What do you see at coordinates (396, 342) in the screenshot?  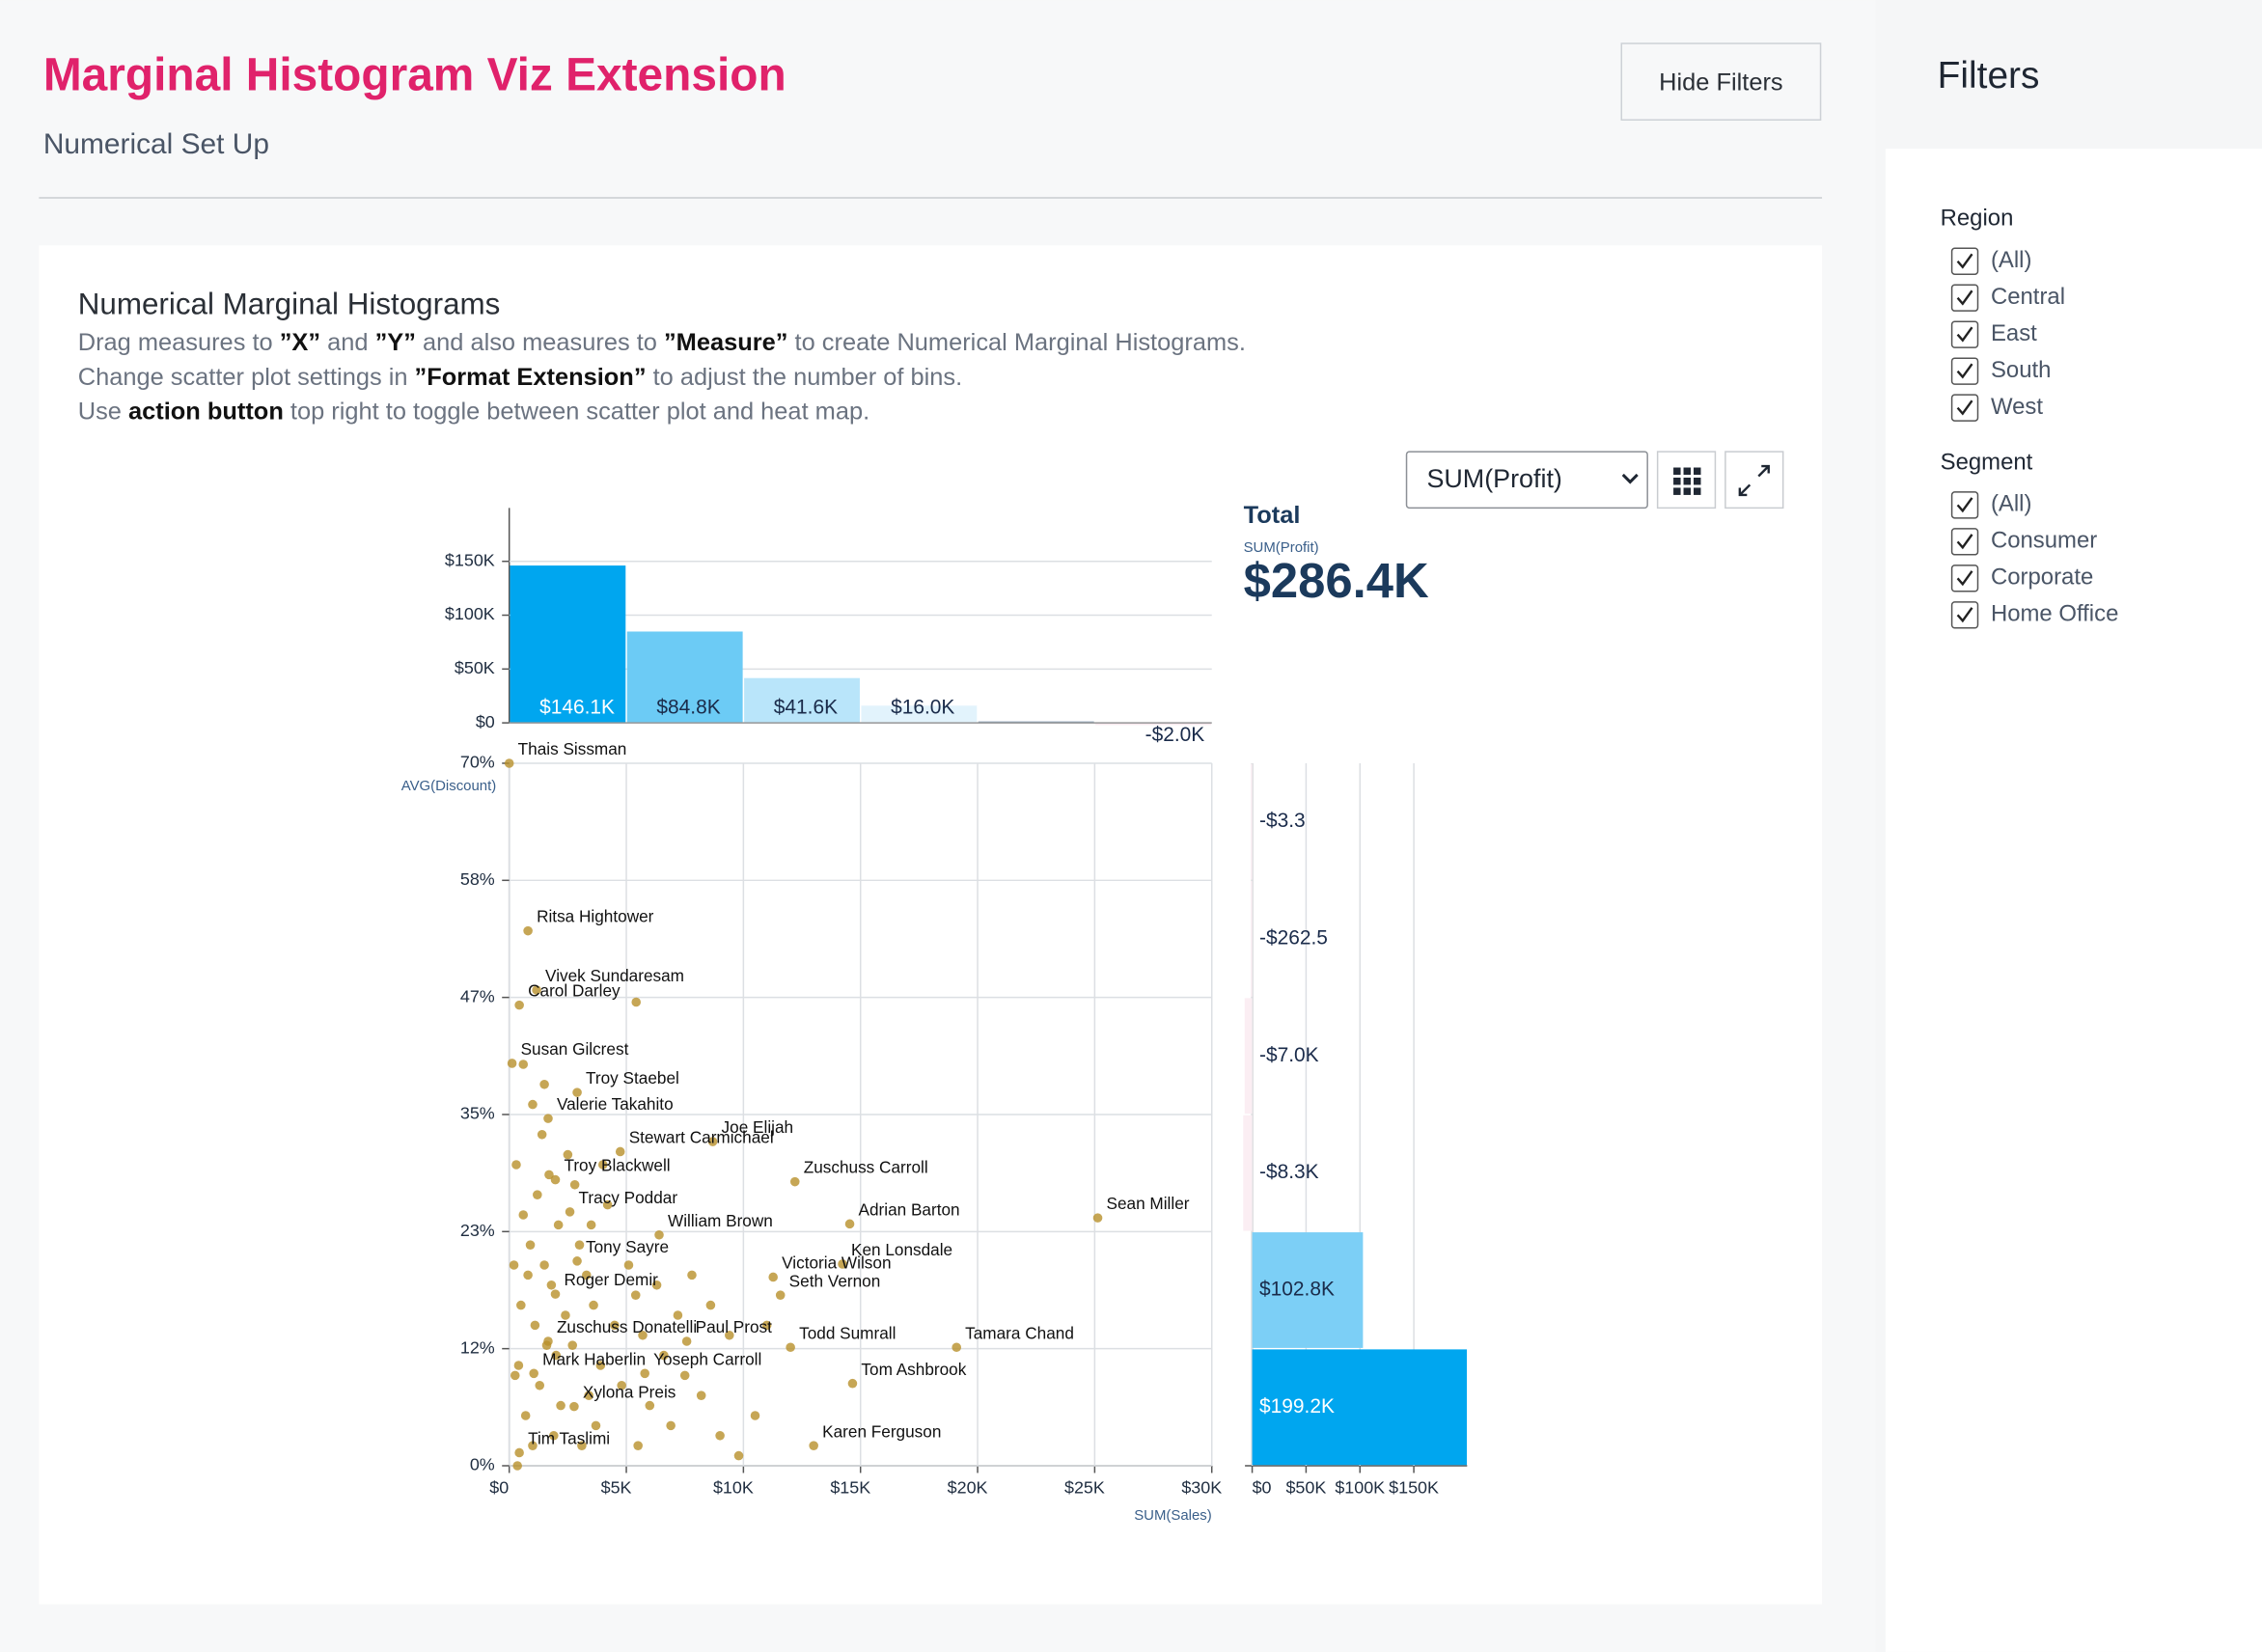 I see `description-text: ”Y”` at bounding box center [396, 342].